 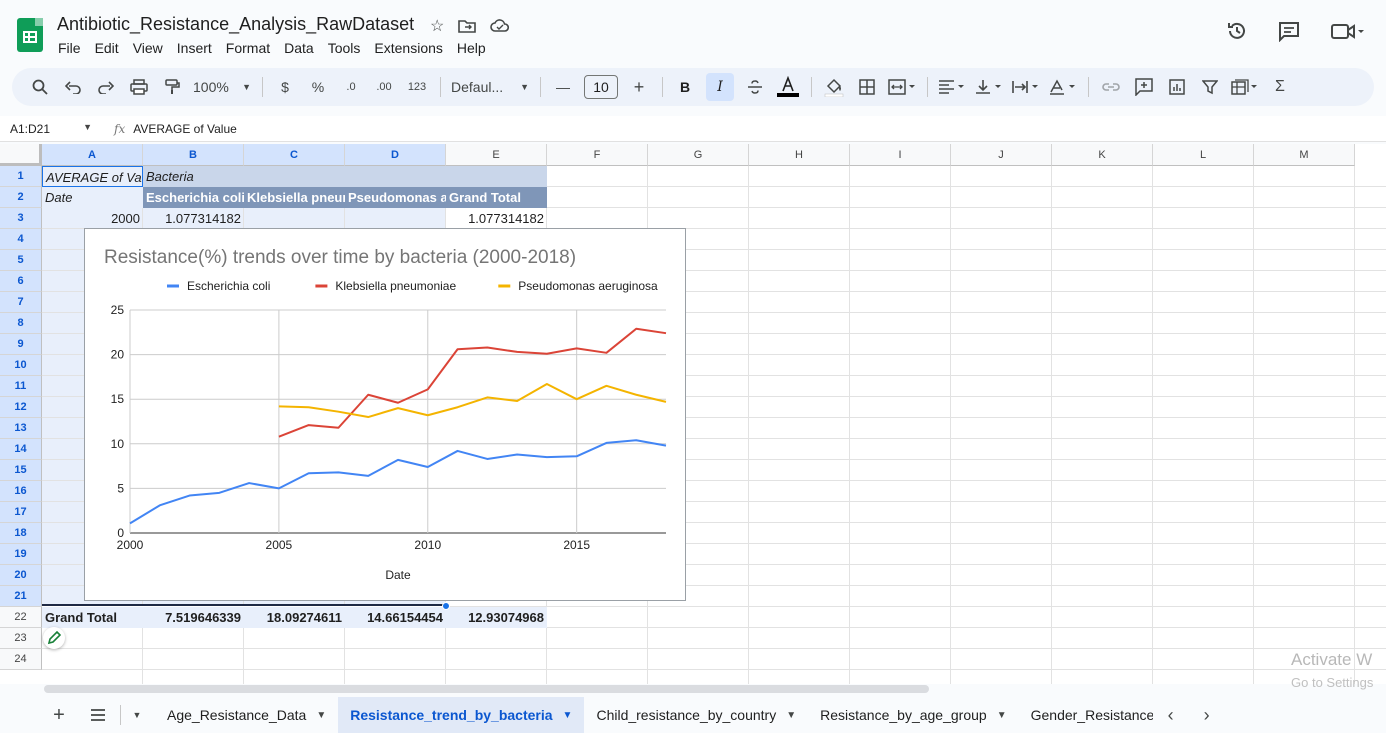 What do you see at coordinates (246, 715) in the screenshot?
I see `tab-age-resistance-data: Age_Resistance_Data ▼` at bounding box center [246, 715].